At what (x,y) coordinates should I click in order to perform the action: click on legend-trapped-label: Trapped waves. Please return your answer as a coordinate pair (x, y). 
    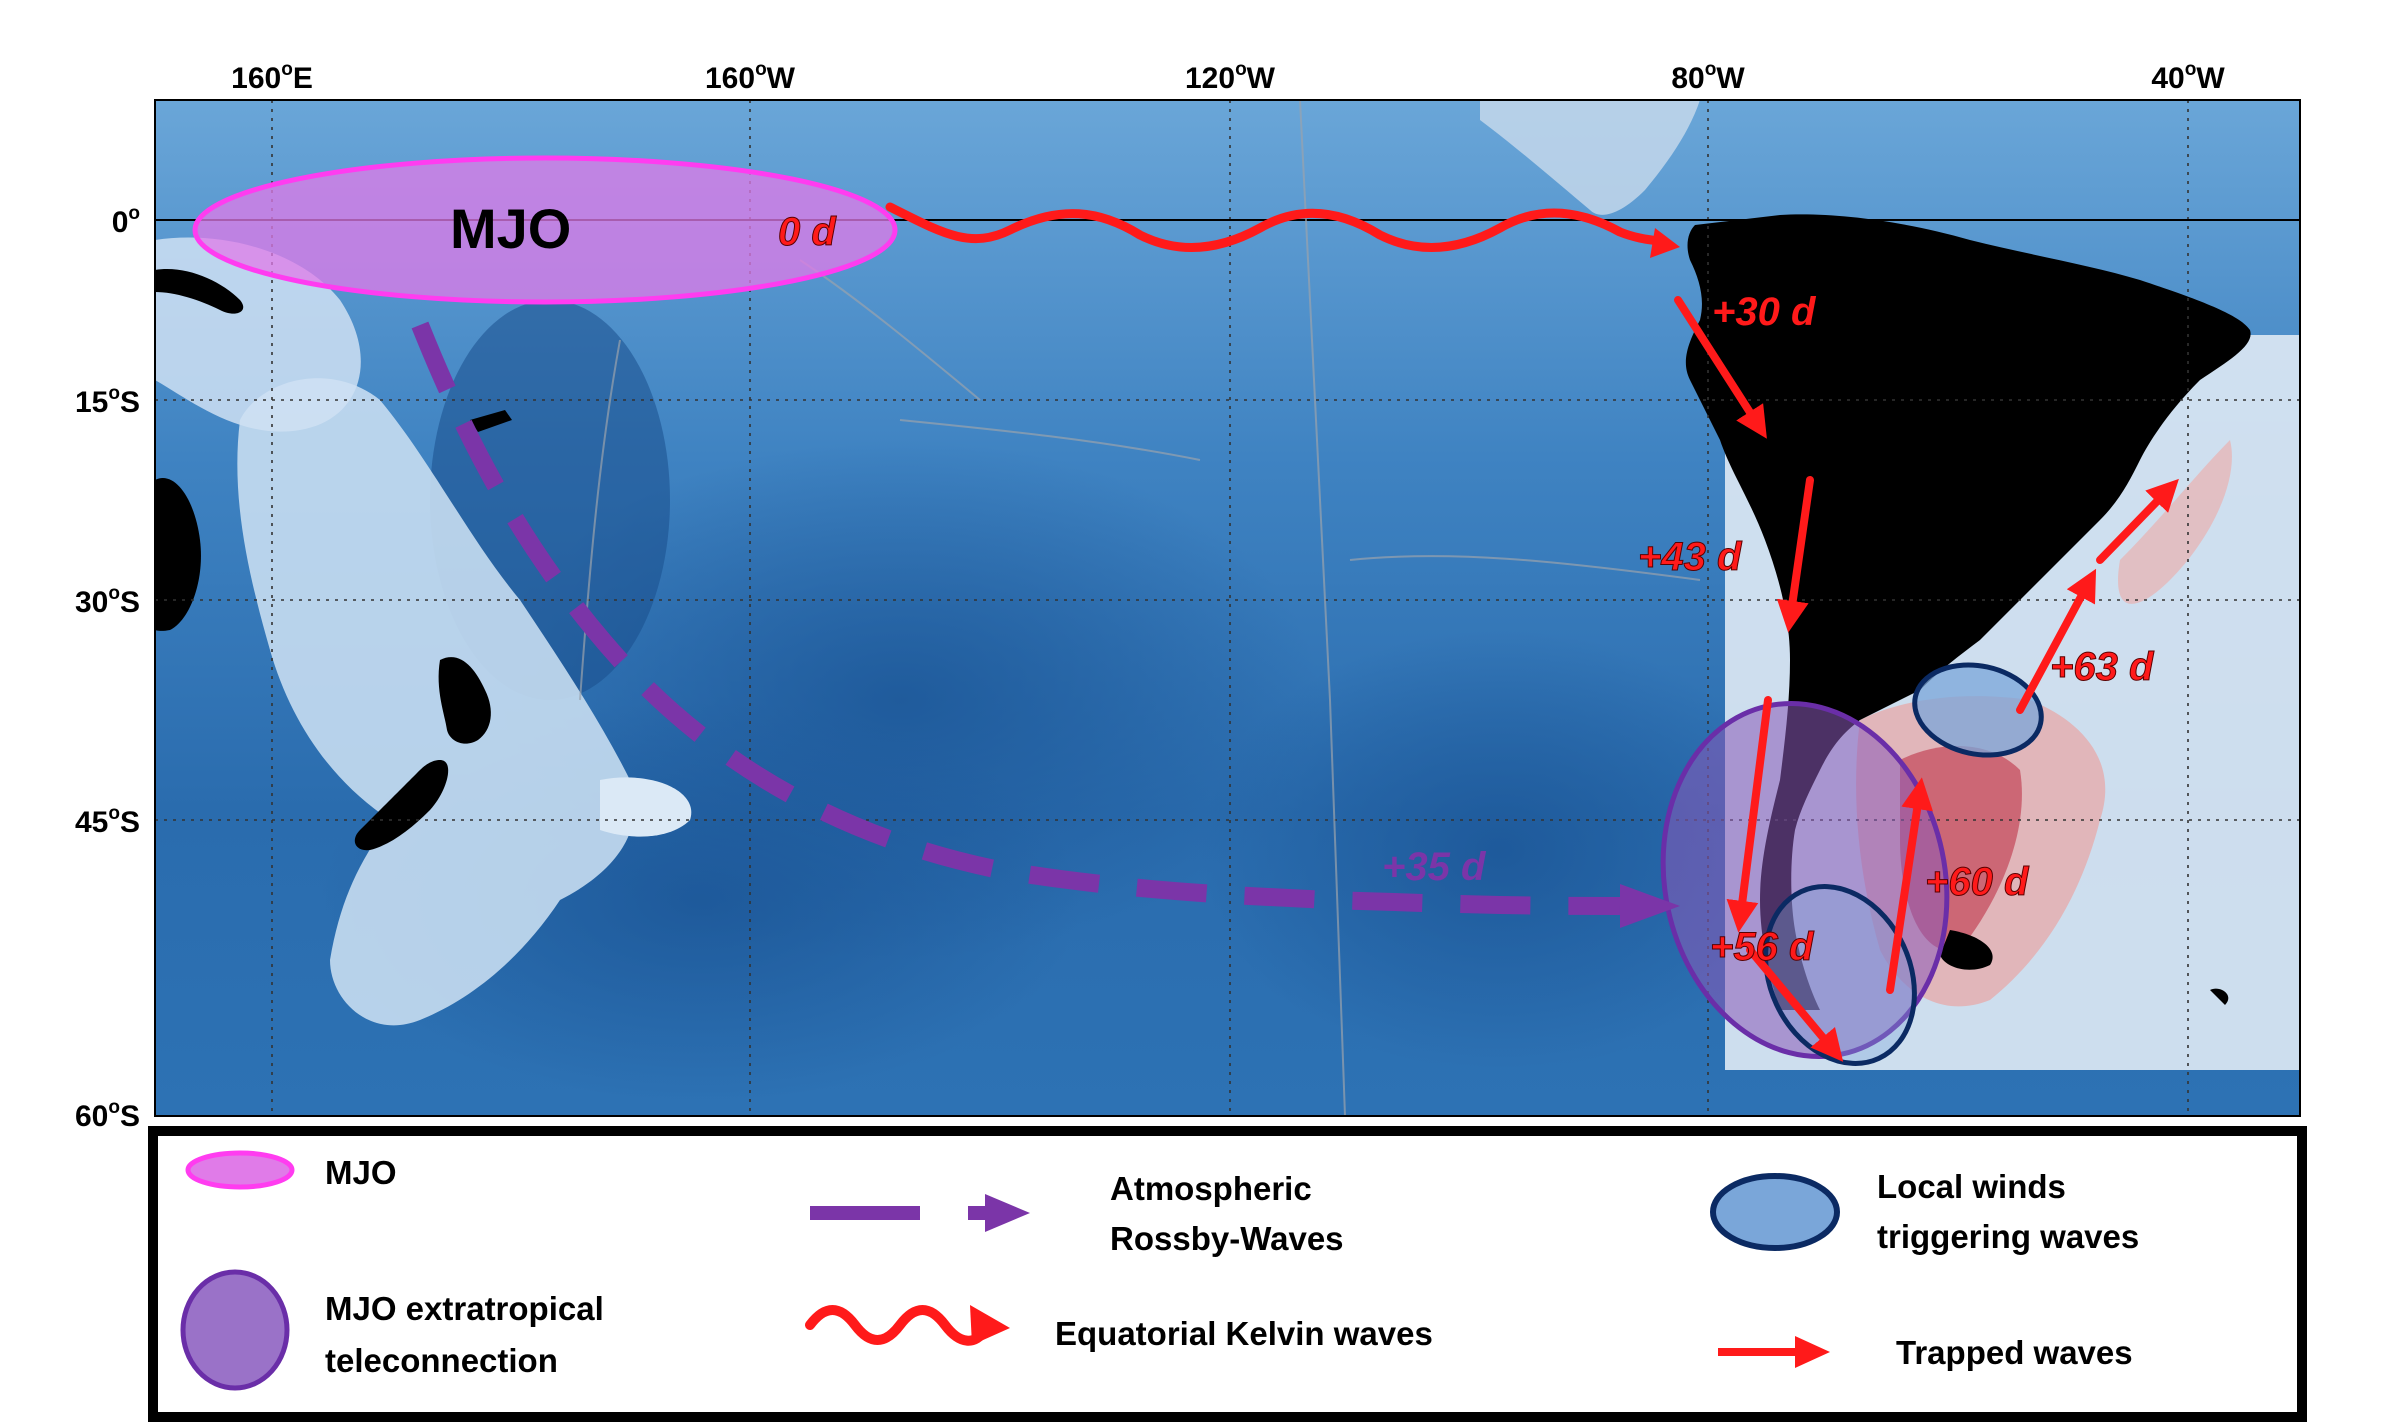
    Looking at the image, I should click on (2014, 1352).